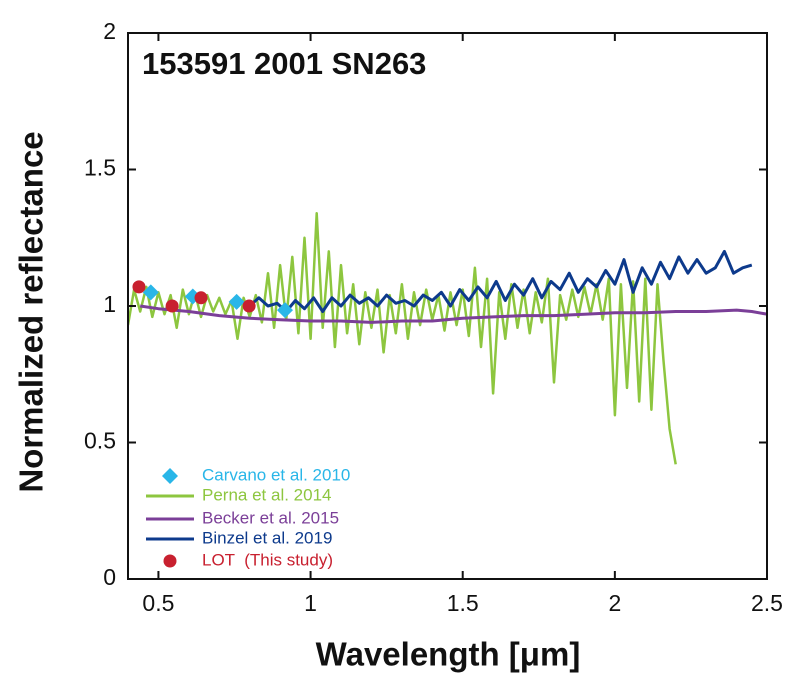 This screenshot has height=690, width=811. What do you see at coordinates (31, 311) in the screenshot?
I see `y-axis-title: Normalized reflectance` at bounding box center [31, 311].